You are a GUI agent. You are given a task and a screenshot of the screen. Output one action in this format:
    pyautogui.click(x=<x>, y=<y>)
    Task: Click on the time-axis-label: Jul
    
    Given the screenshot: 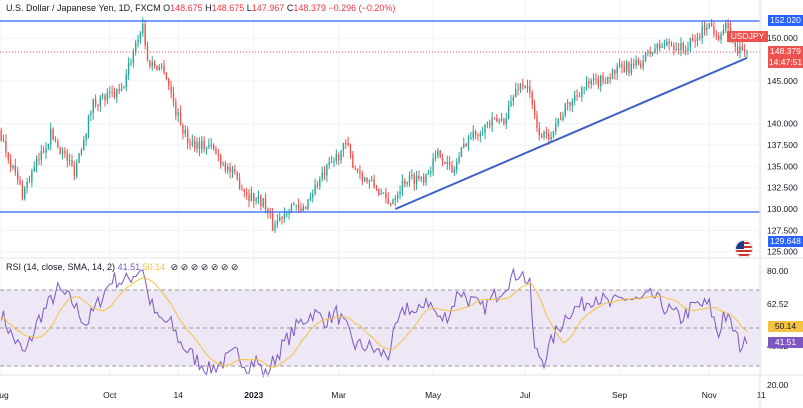 What is the action you would take?
    pyautogui.click(x=525, y=395)
    